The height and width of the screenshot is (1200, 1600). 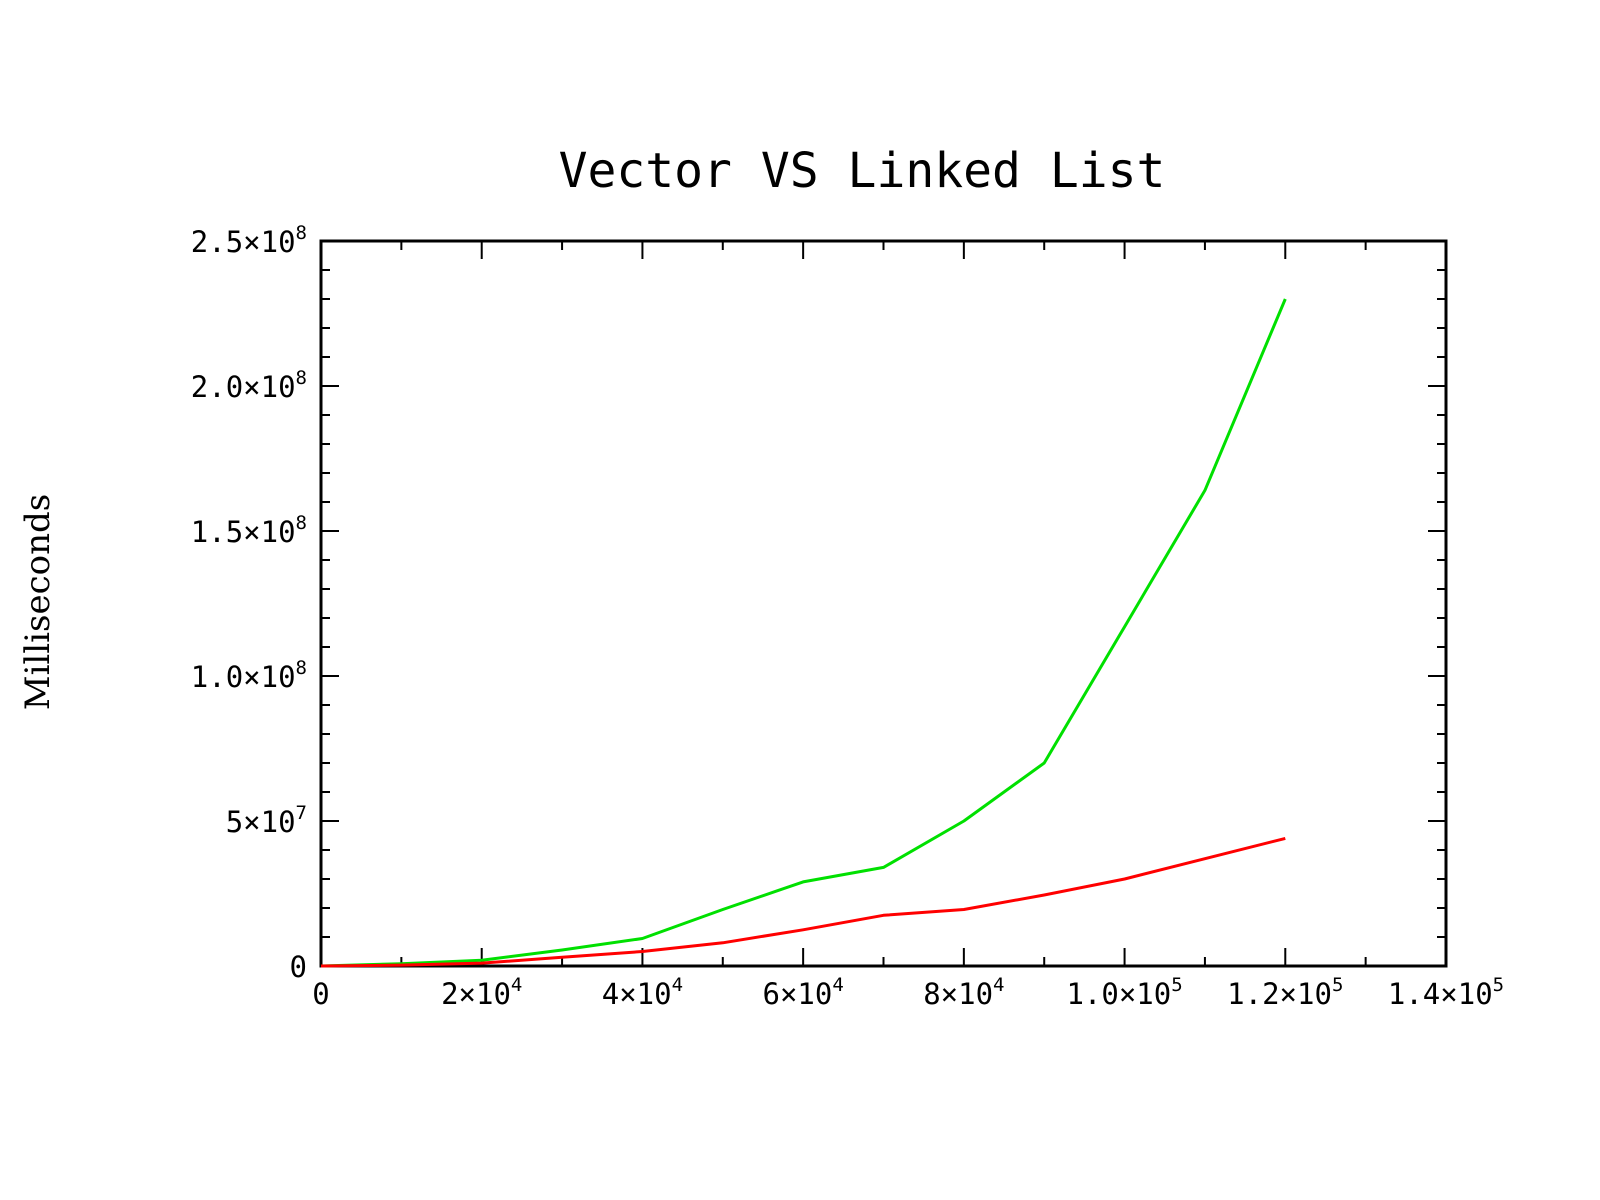 I want to click on chart-title: Vector VS Linked List, so click(x=862, y=171).